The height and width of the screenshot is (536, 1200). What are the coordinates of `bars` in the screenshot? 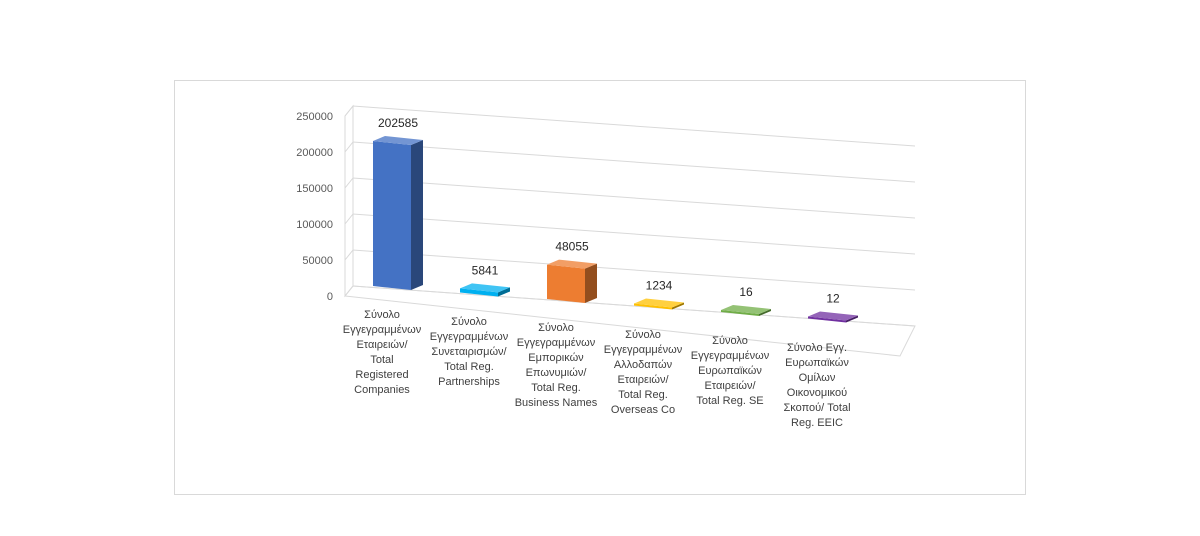 It's located at (615, 229).